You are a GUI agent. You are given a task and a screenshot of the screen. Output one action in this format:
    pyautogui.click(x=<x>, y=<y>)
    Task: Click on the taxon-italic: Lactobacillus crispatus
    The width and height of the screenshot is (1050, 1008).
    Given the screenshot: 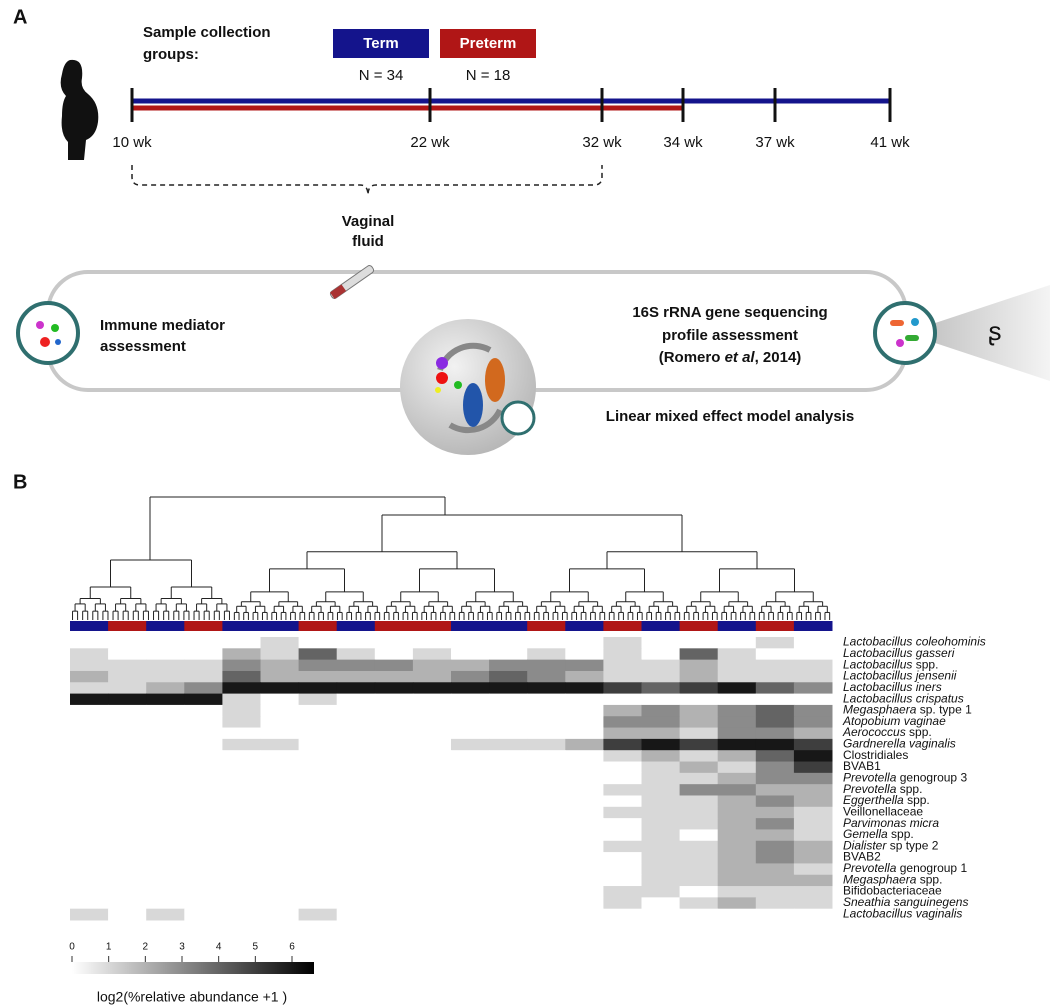 What is the action you would take?
    pyautogui.click(x=903, y=698)
    